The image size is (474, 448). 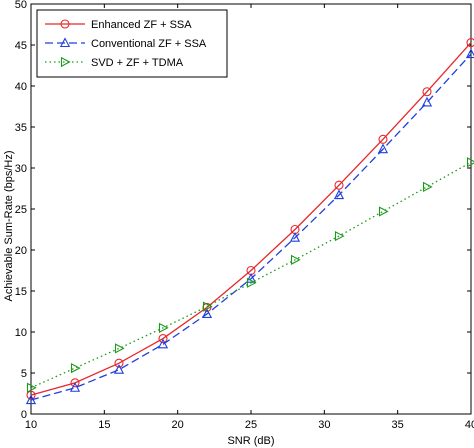 I want to click on legend-label: Enhanced ZF + SSA, so click(x=141, y=25).